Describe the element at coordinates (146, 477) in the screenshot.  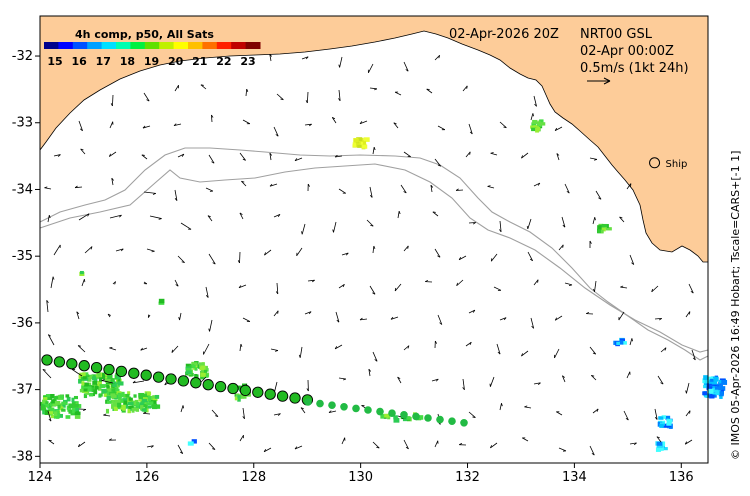
I see `x-tick-label: 126` at that location.